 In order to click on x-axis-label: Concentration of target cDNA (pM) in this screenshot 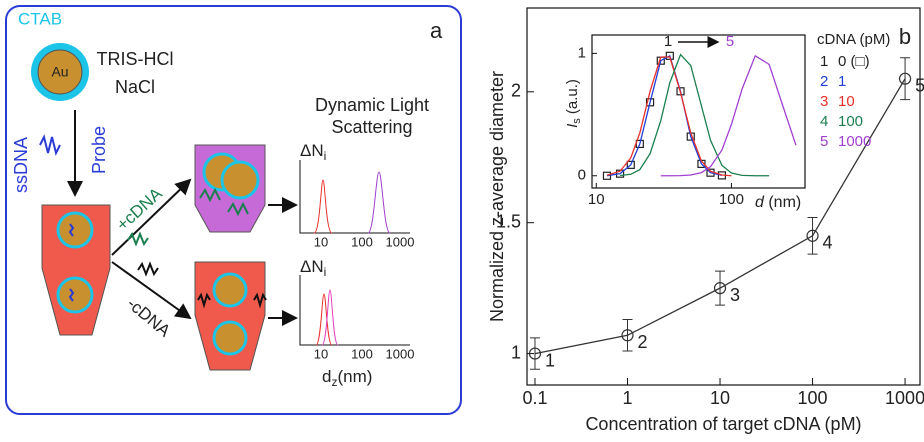, I will do `click(723, 424)`.